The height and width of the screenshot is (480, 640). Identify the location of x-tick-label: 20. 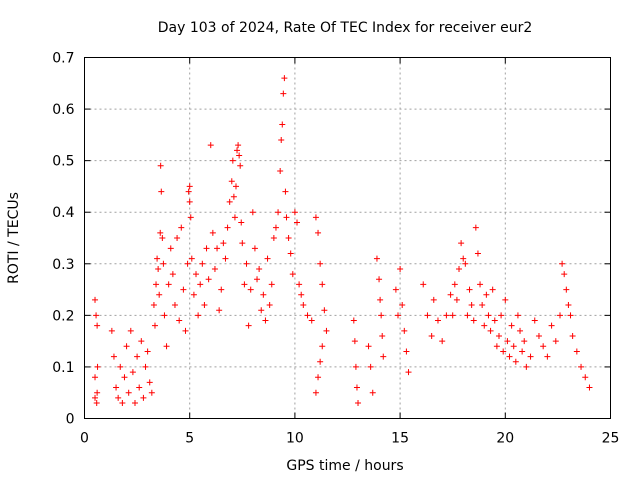
(505, 439).